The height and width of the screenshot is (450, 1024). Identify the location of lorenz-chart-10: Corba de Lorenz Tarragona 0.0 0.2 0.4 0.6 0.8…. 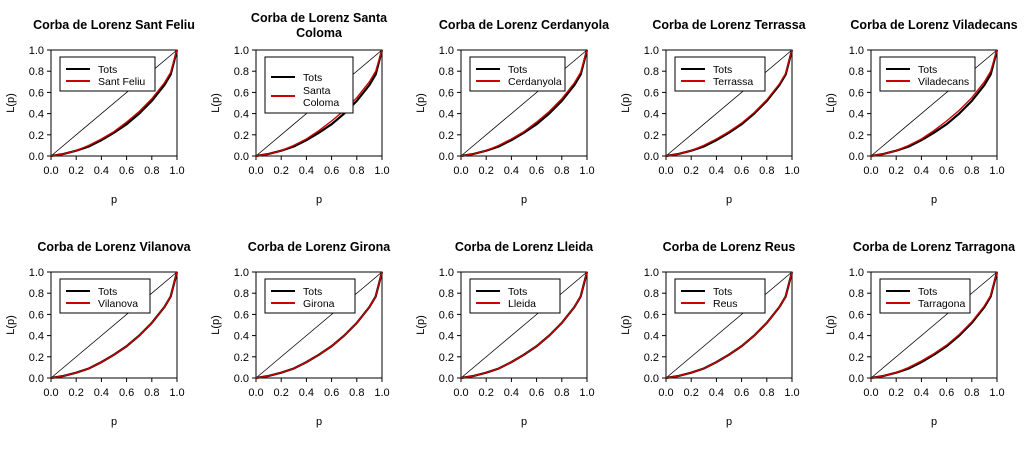
(920, 334).